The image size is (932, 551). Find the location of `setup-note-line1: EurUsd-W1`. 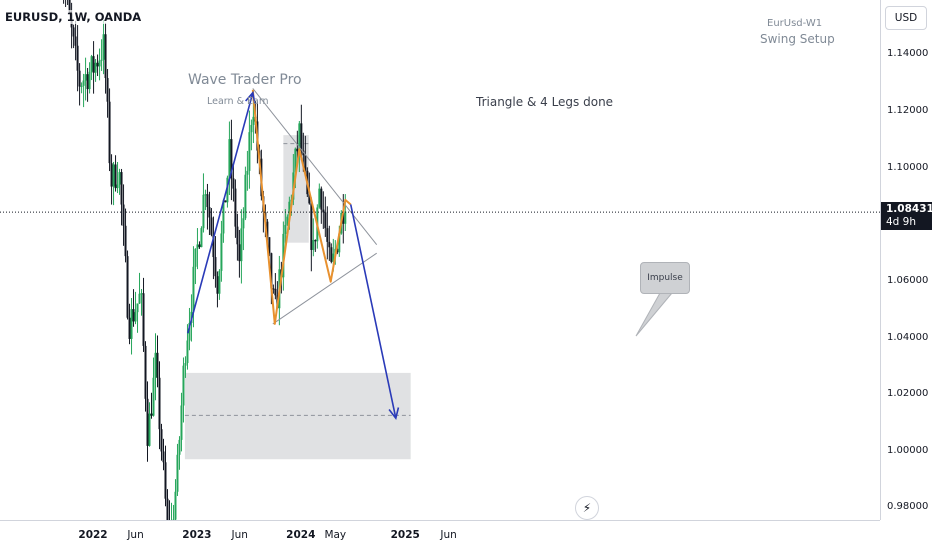

setup-note-line1: EurUsd-W1 is located at coordinates (794, 23).